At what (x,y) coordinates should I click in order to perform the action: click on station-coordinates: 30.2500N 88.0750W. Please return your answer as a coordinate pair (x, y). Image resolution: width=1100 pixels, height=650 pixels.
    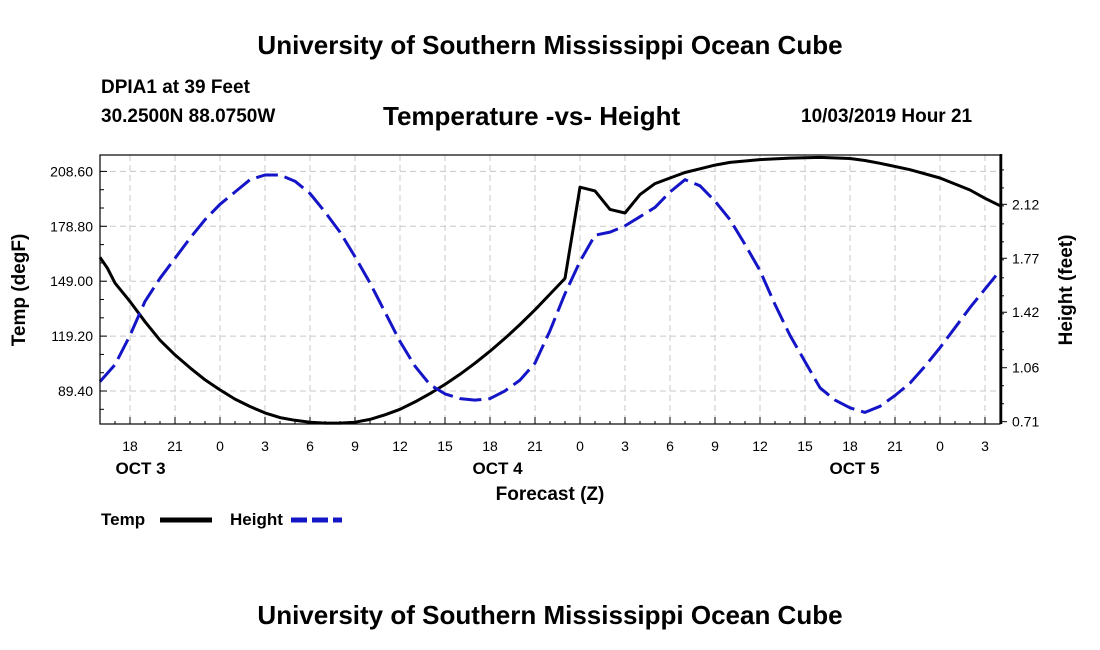
    Looking at the image, I should click on (188, 116).